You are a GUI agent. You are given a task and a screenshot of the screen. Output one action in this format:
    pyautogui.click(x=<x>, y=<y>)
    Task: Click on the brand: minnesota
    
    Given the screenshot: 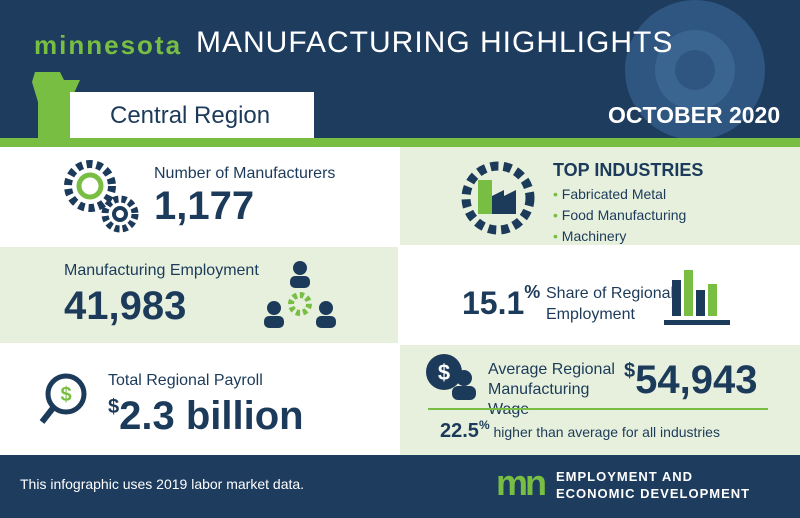 What is the action you would take?
    pyautogui.click(x=108, y=45)
    